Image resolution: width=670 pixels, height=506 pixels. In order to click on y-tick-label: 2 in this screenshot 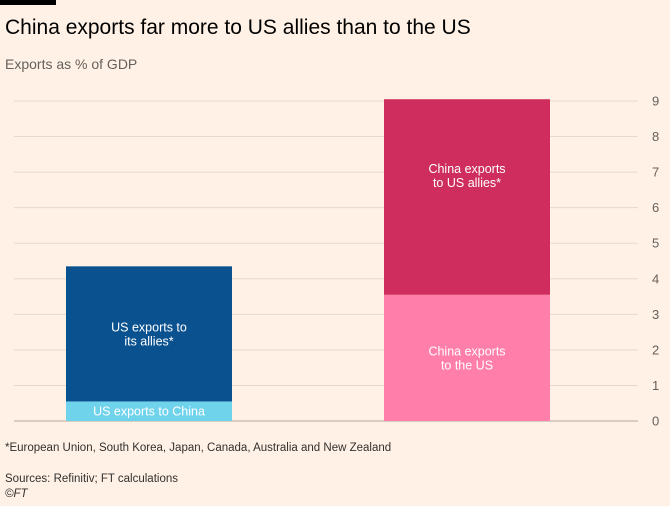, I will do `click(655, 349)`.